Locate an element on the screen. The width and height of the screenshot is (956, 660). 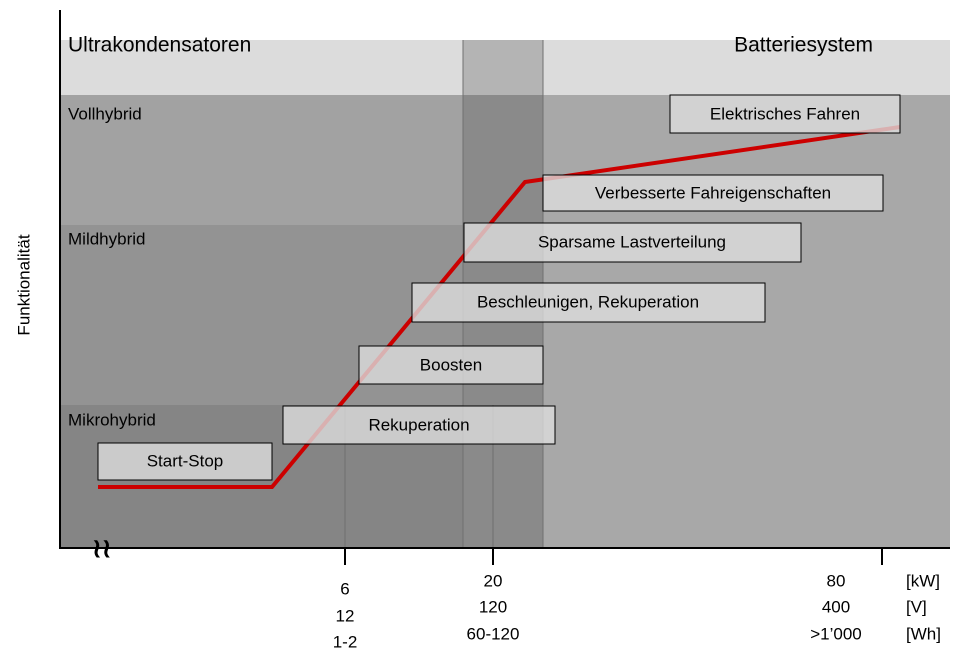
unit-label: [kW] is located at coordinates (923, 580).